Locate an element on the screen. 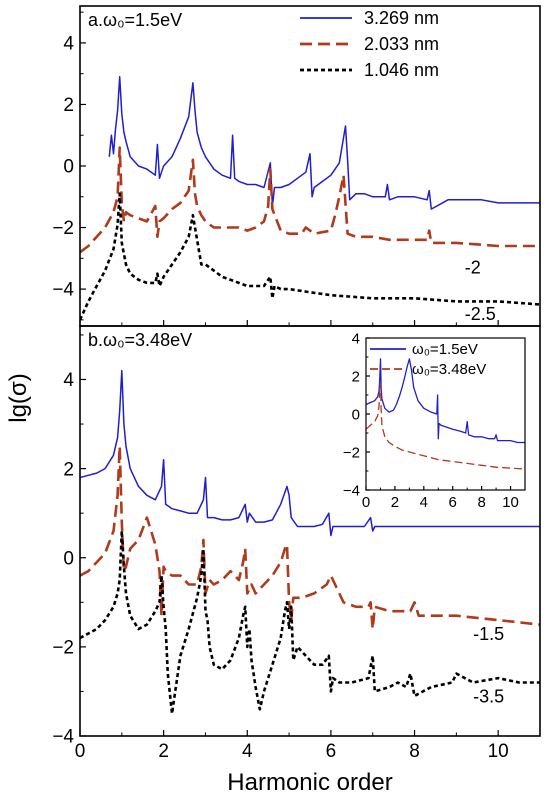  inset-legend-label-1: ω₀=1.5eV is located at coordinates (445, 349).